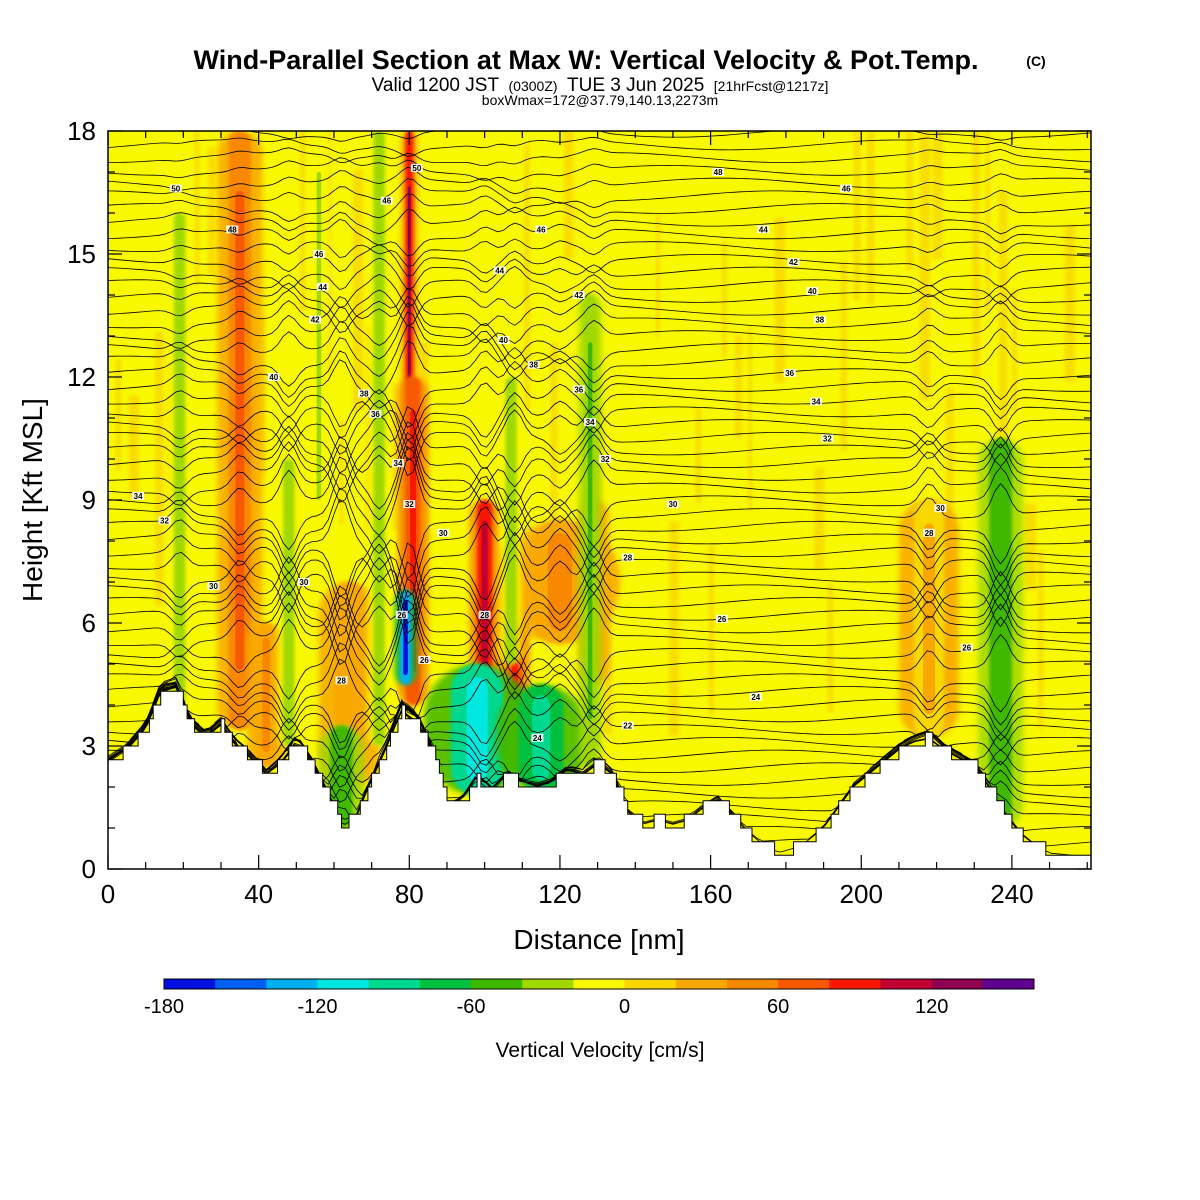 The width and height of the screenshot is (1200, 1200). What do you see at coordinates (471, 1007) in the screenshot?
I see `colorbar-tick-label: -60` at bounding box center [471, 1007].